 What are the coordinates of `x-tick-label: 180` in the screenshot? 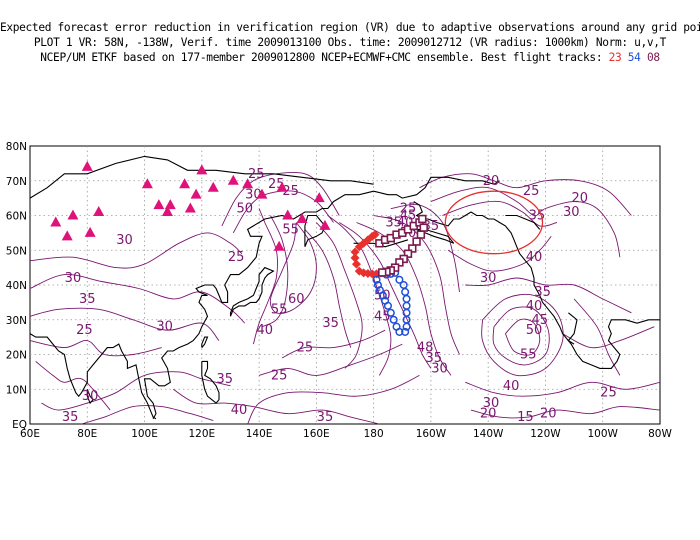 It's located at (374, 434).